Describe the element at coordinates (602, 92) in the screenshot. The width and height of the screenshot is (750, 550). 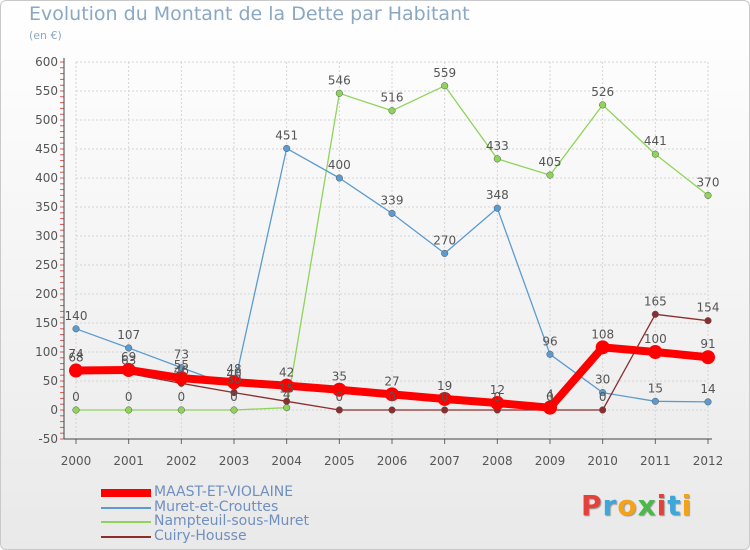
I see `data-label: 526` at that location.